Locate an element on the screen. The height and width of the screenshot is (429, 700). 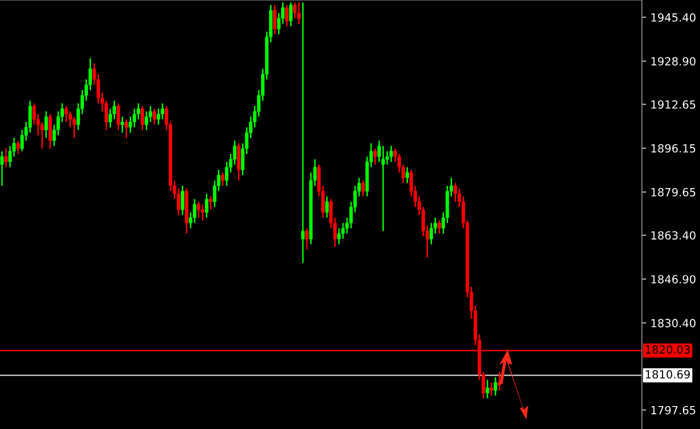
y-tick-label: 1797.65 is located at coordinates (673, 410).